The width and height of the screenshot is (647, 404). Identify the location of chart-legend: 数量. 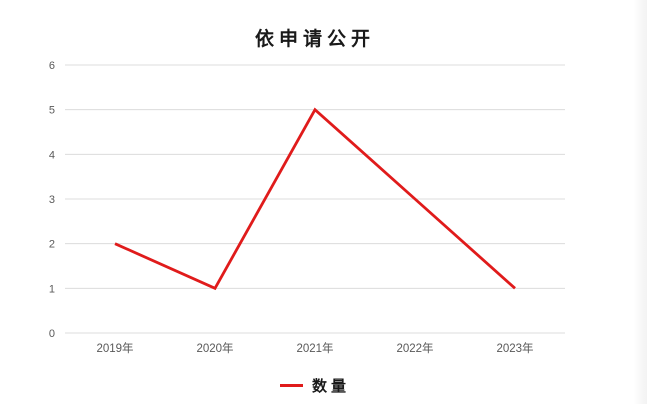
(315, 385).